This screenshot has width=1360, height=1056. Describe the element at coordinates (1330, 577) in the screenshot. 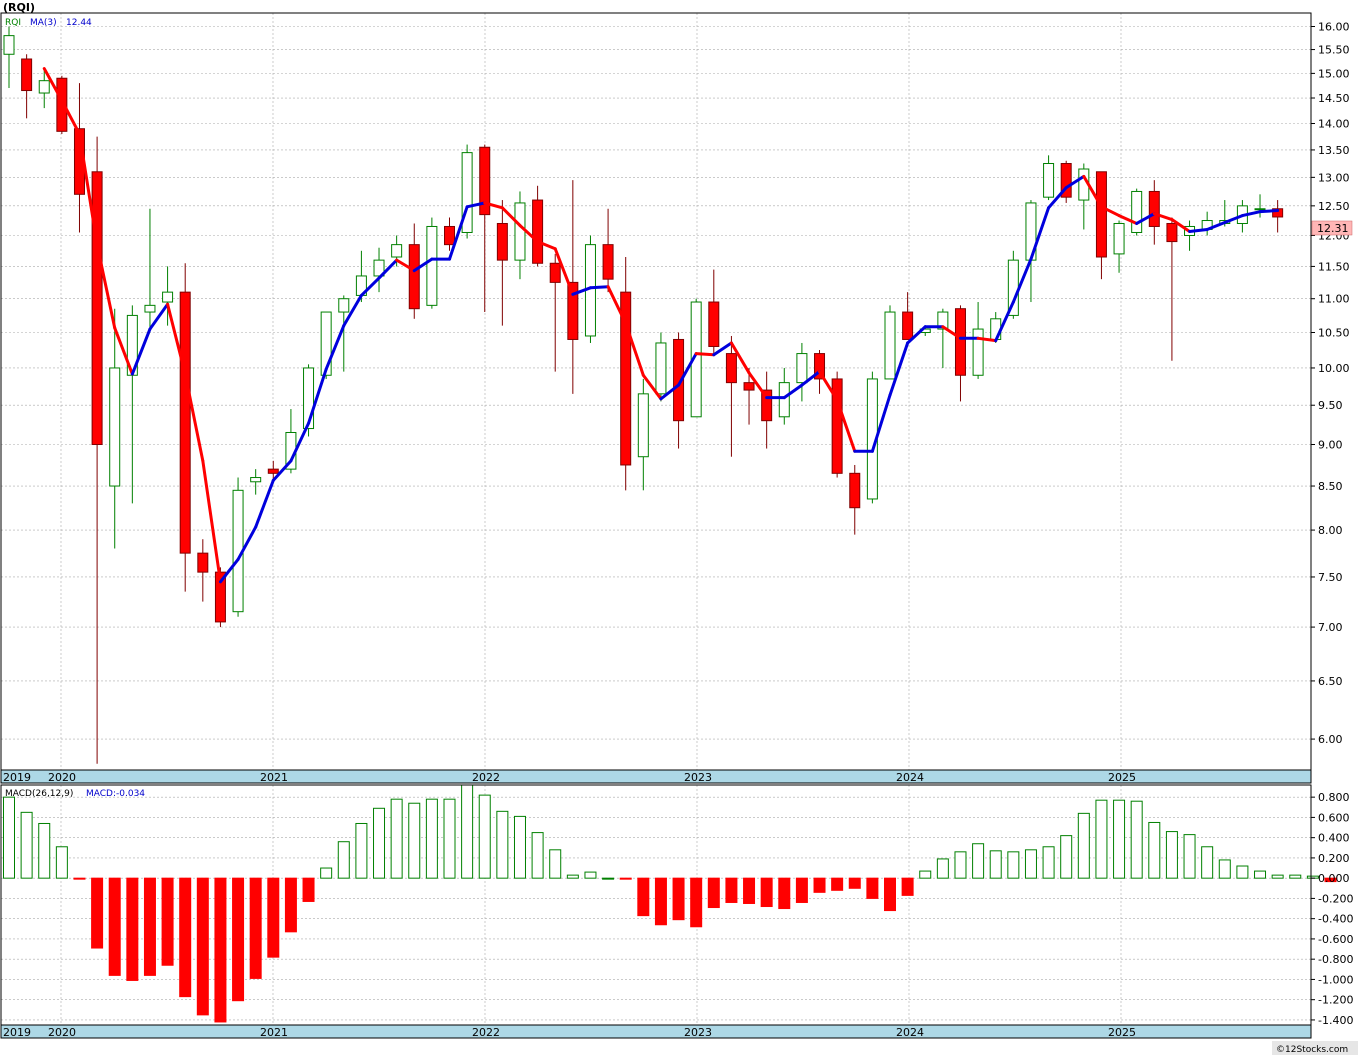

I see `price-tick-label: 7.50` at that location.